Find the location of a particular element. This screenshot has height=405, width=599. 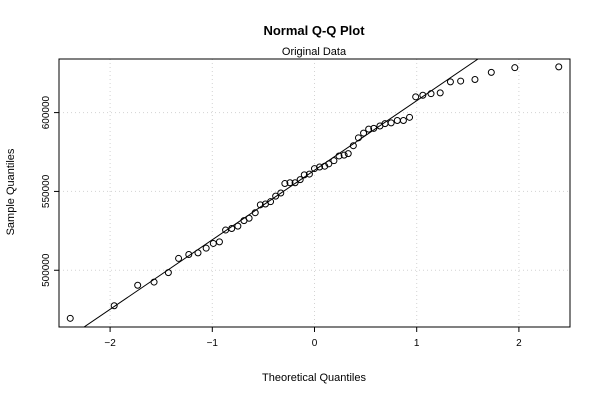

x-axis-label: Theoretical Quantiles is located at coordinates (314, 378).